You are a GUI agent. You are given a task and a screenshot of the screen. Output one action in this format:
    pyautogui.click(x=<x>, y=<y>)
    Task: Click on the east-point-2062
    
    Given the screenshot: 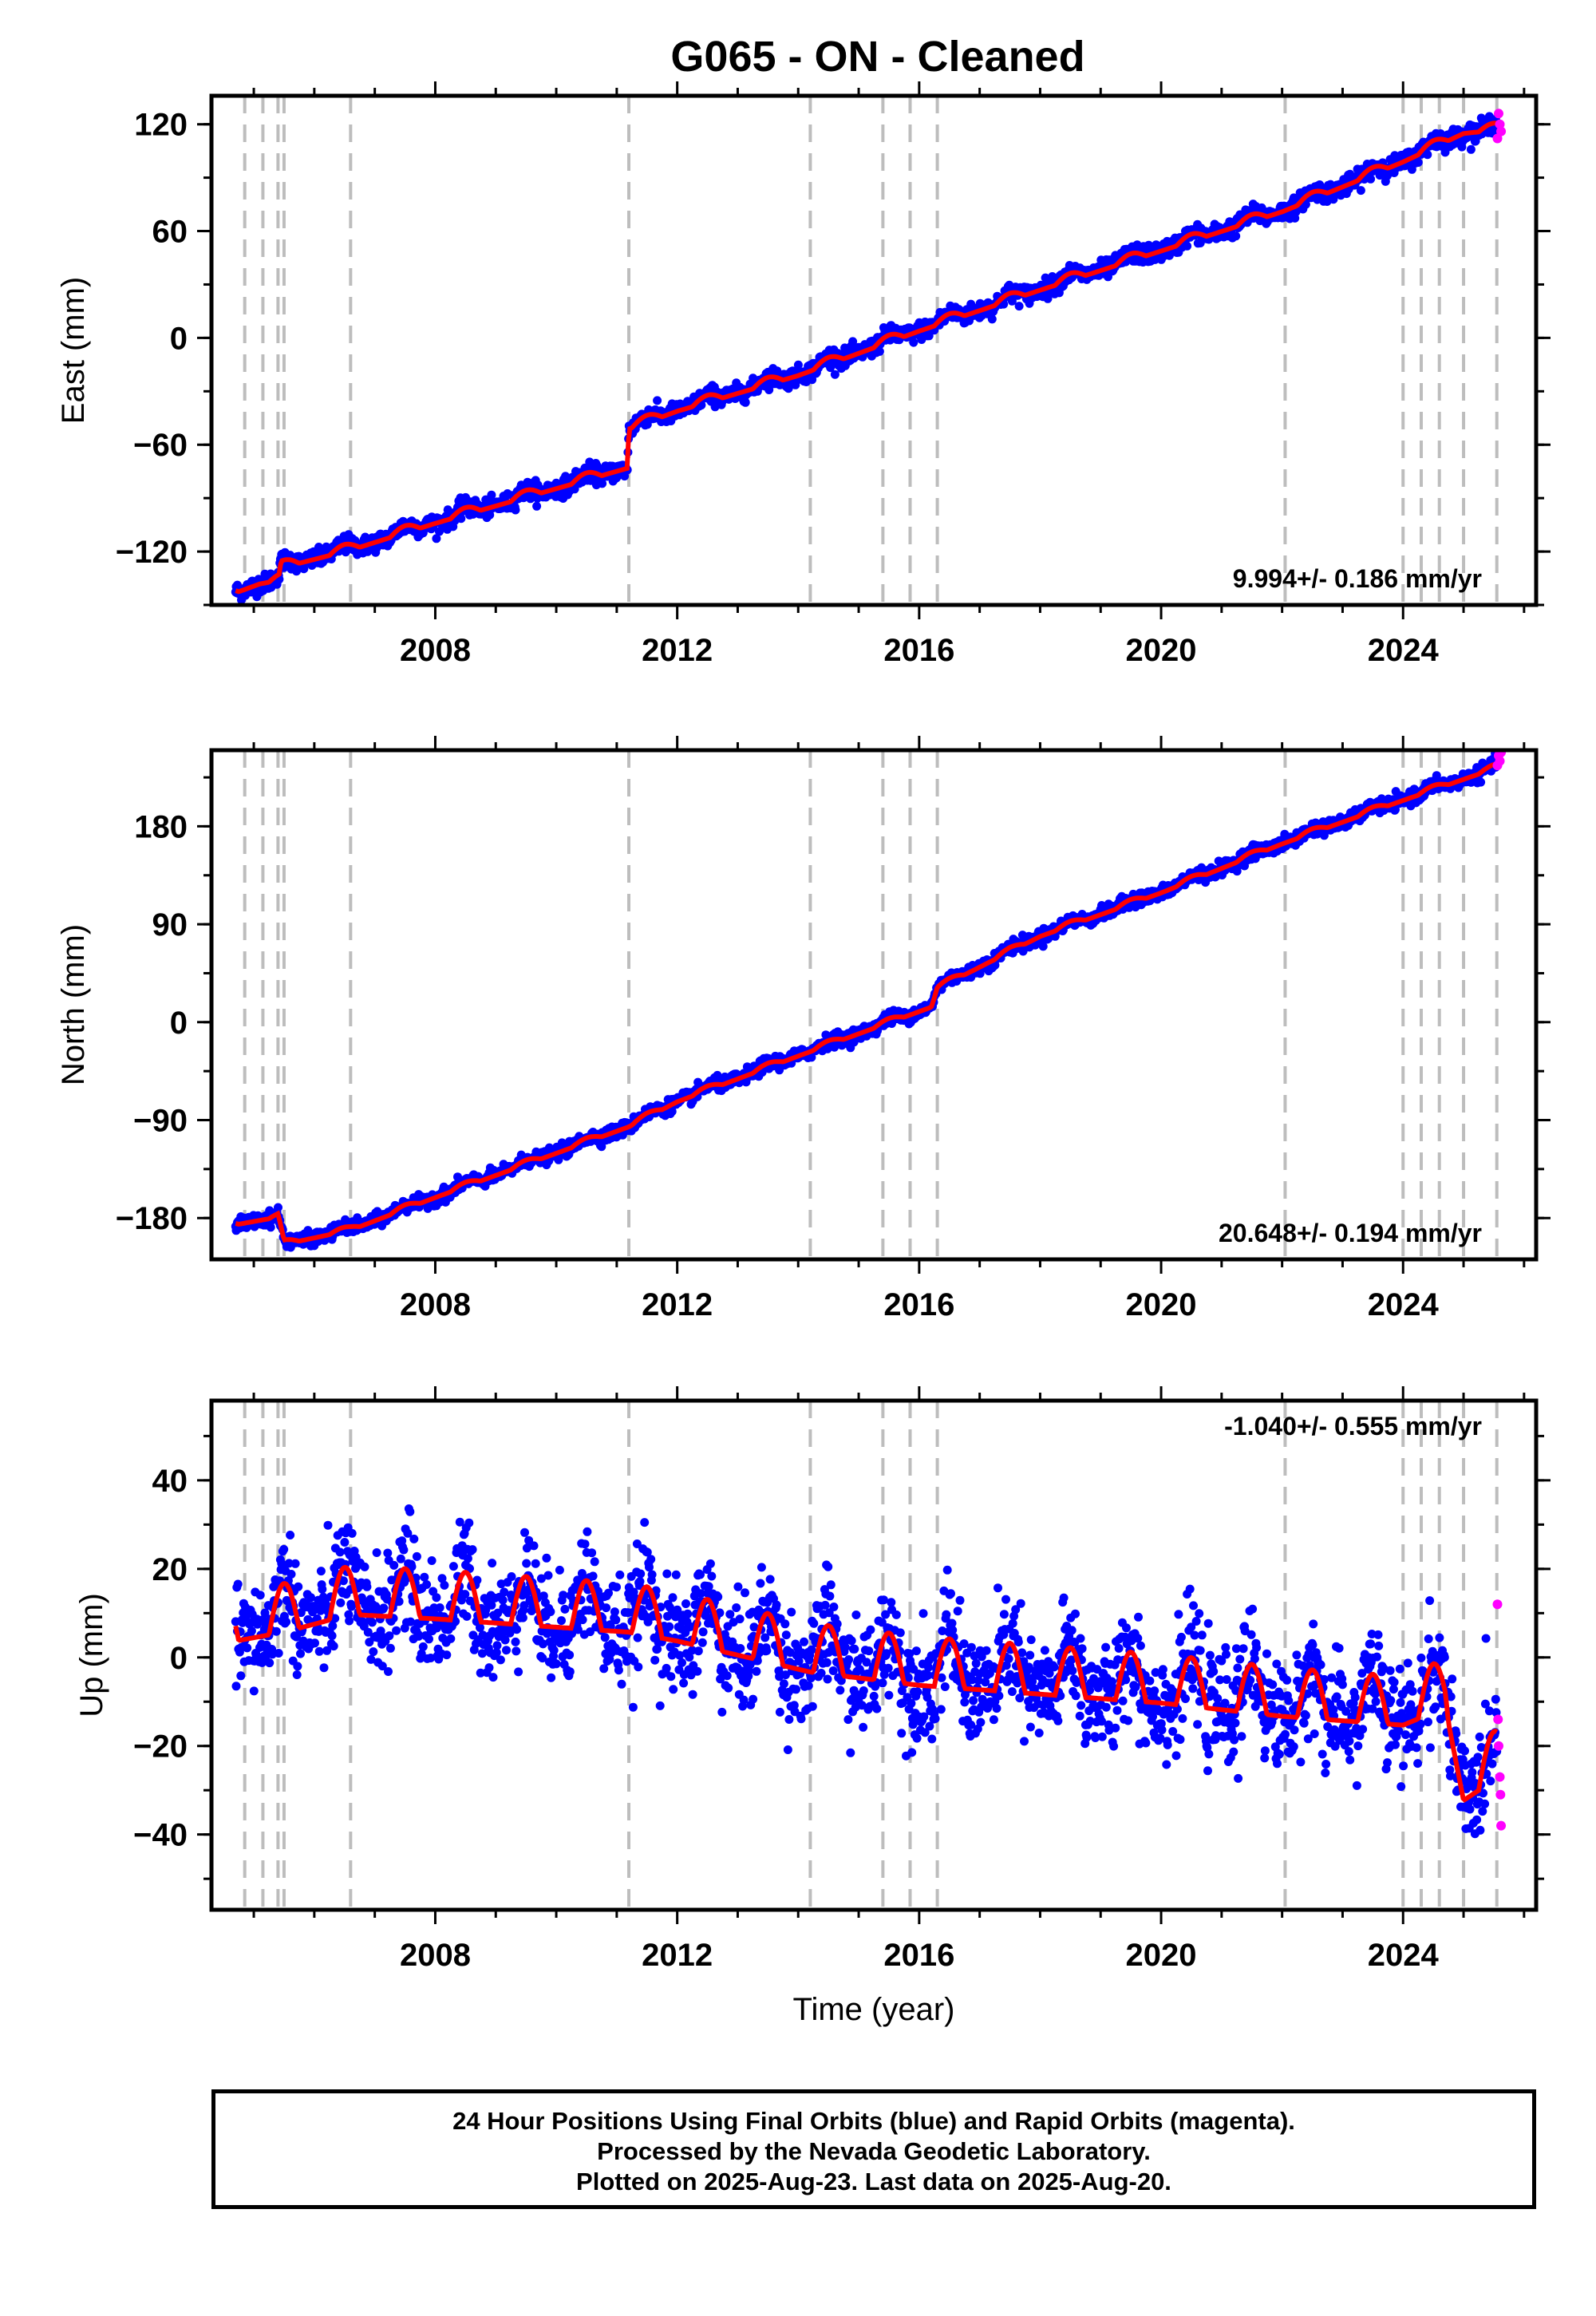 What is the action you would take?
    pyautogui.click(x=1418, y=162)
    